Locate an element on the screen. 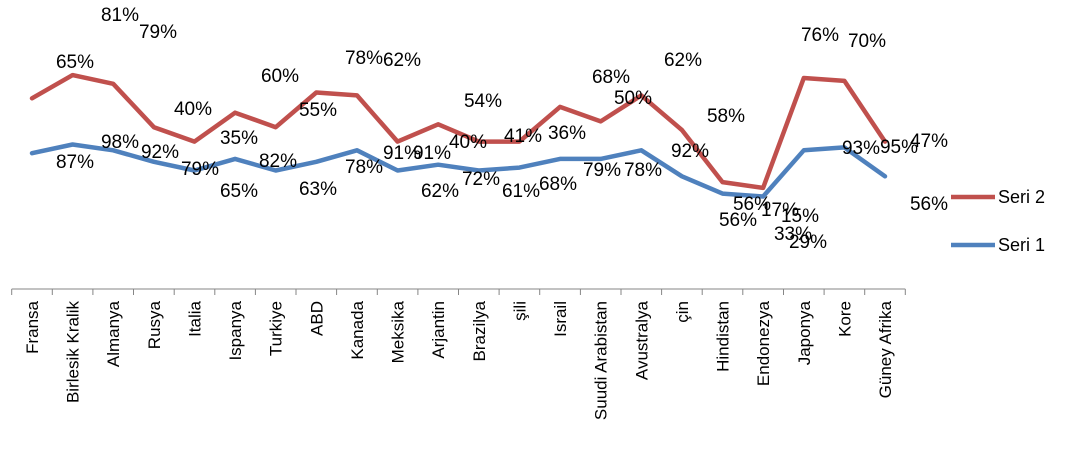  data-label: 41% is located at coordinates (523, 136).